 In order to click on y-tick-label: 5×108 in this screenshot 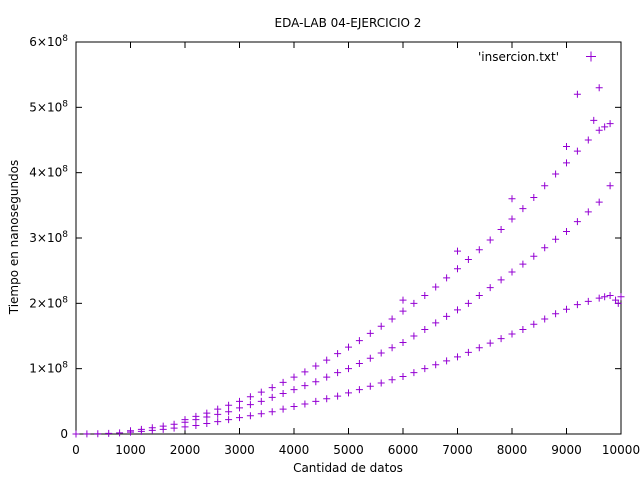, I will do `click(48, 106)`.